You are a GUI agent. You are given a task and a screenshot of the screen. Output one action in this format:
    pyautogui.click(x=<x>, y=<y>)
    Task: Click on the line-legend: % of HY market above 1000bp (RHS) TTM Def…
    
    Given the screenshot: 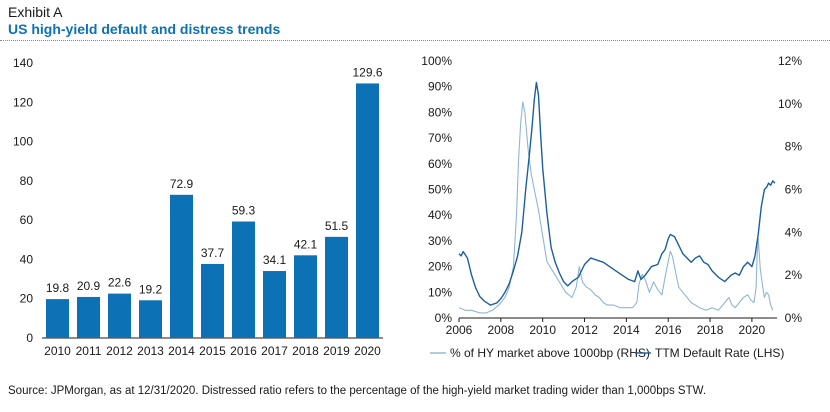 What is the action you would take?
    pyautogui.click(x=607, y=353)
    